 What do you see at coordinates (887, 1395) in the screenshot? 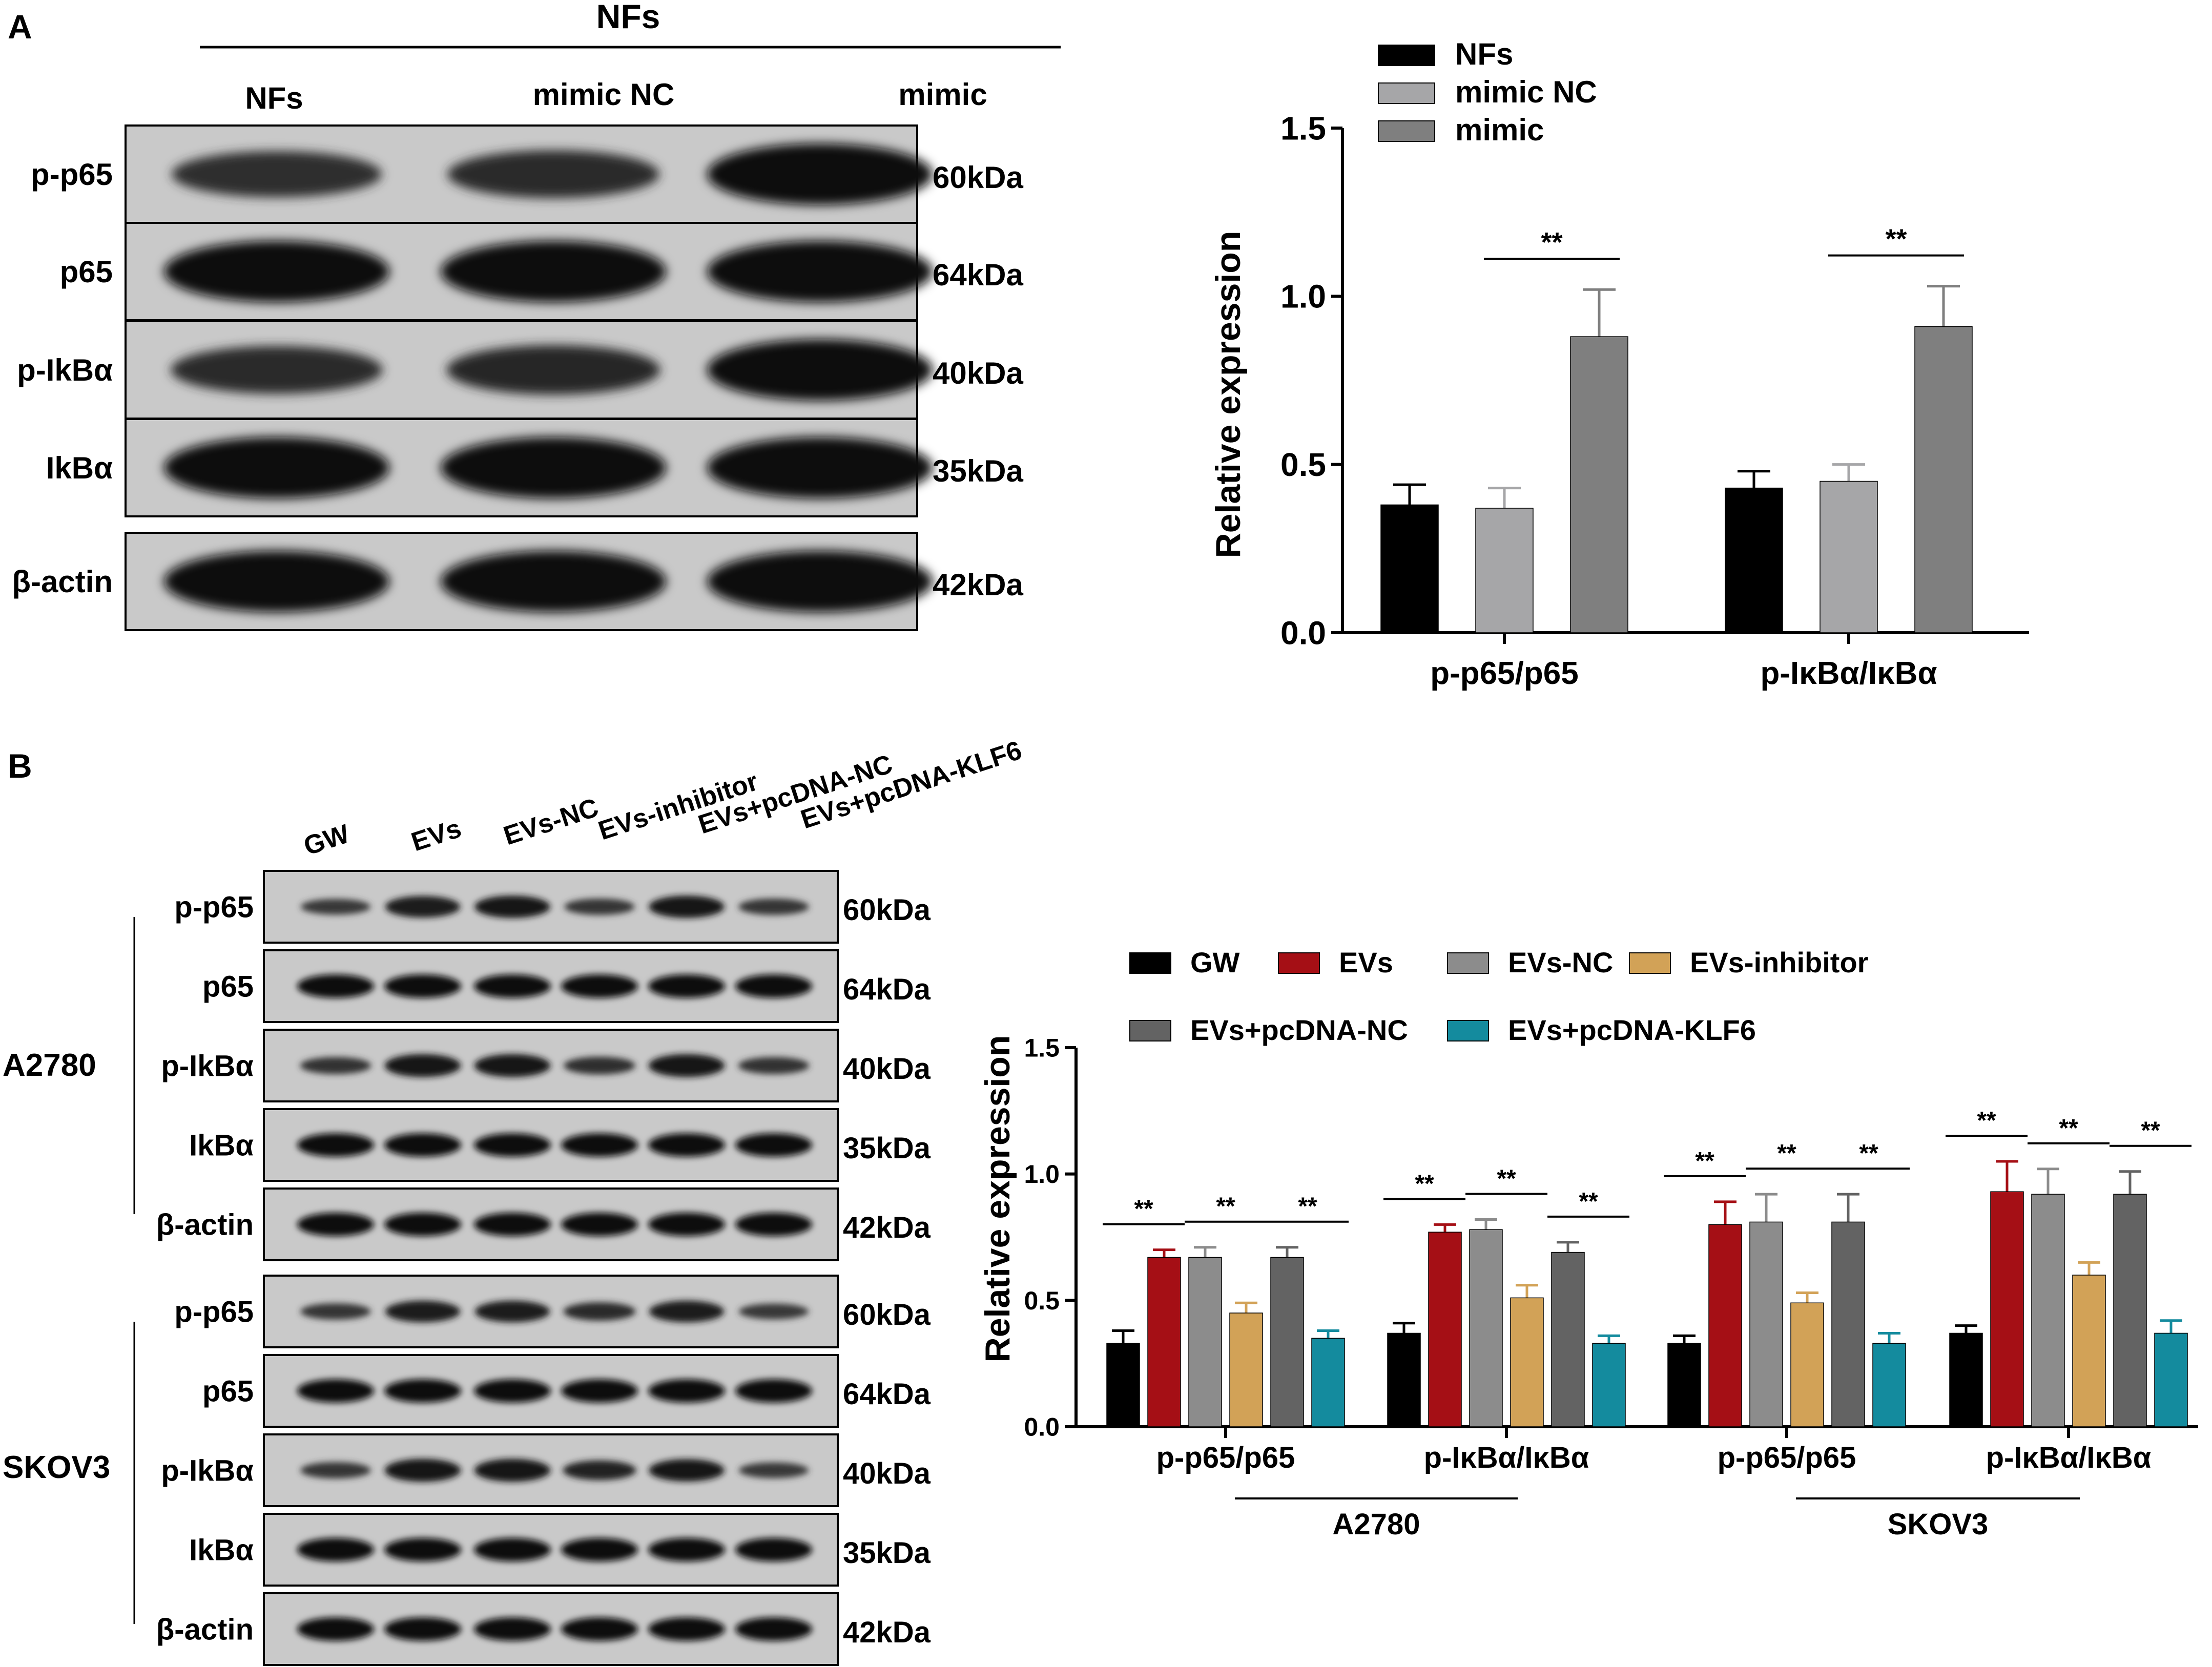
I see `blot-size-label: 64kDa` at bounding box center [887, 1395].